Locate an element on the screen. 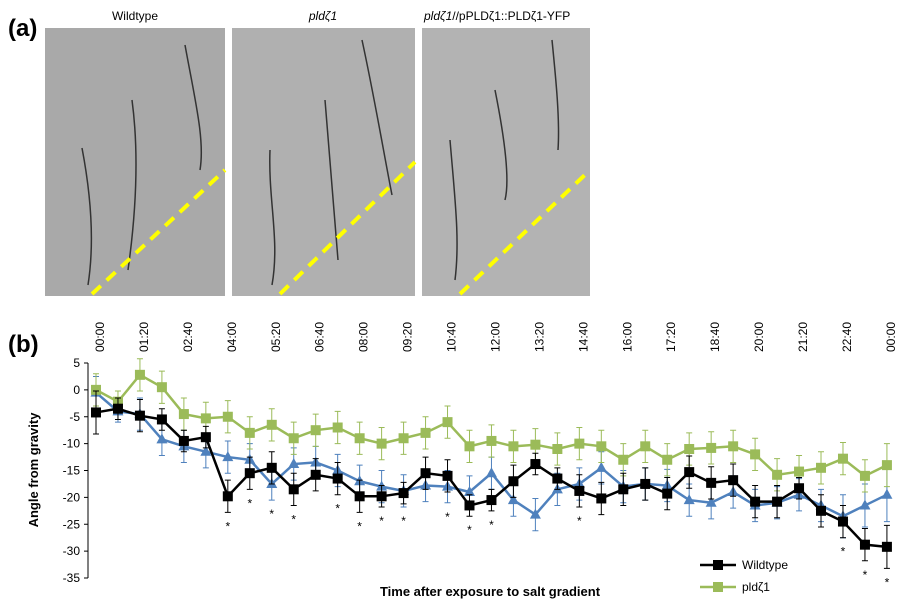 The image size is (916, 603). x-tick-label: 22:40 is located at coordinates (847, 337).